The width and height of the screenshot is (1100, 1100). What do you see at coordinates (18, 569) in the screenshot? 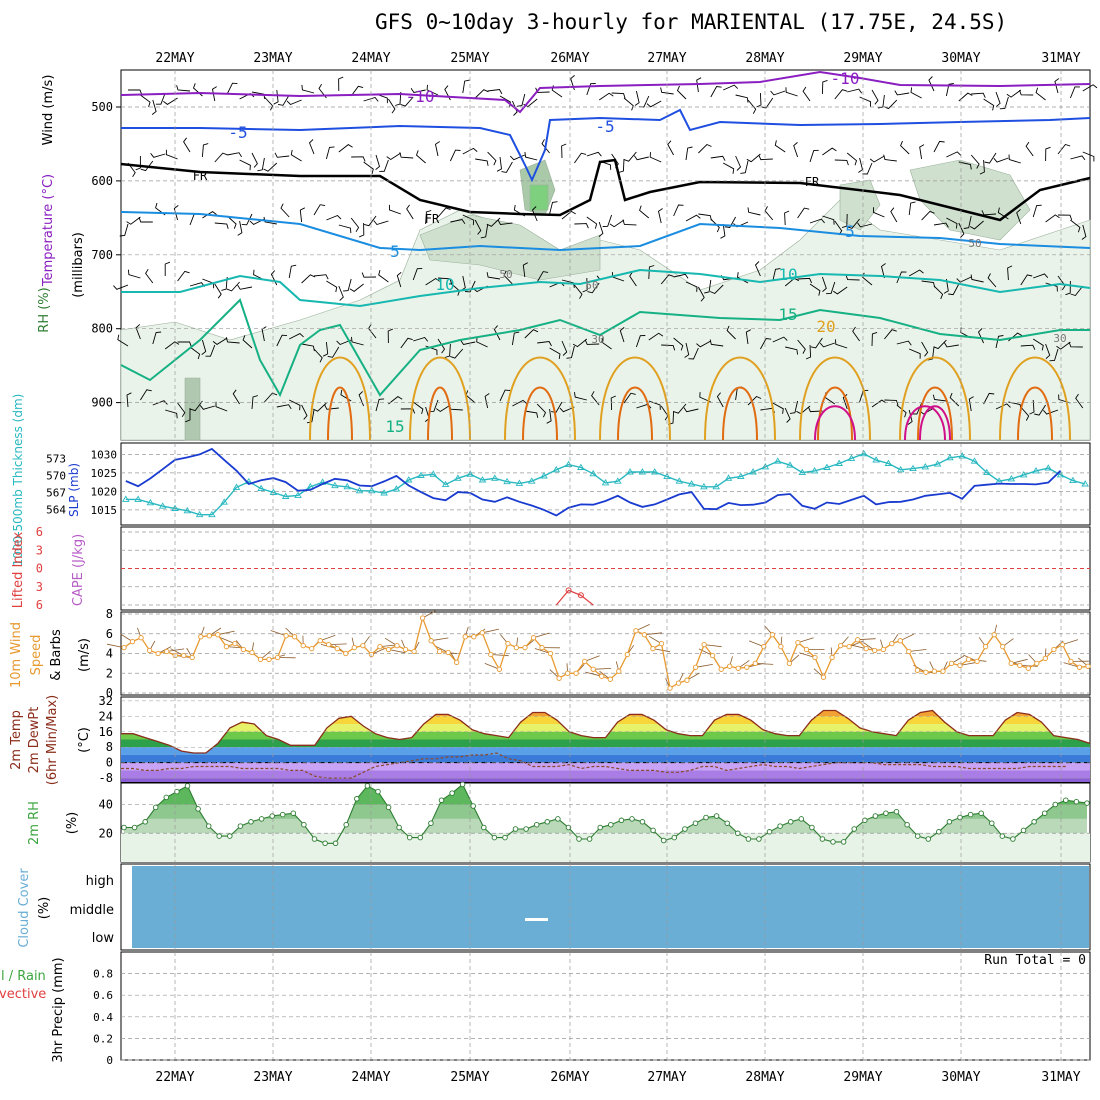
I see `li-axis-label: Lifted Index` at bounding box center [18, 569].